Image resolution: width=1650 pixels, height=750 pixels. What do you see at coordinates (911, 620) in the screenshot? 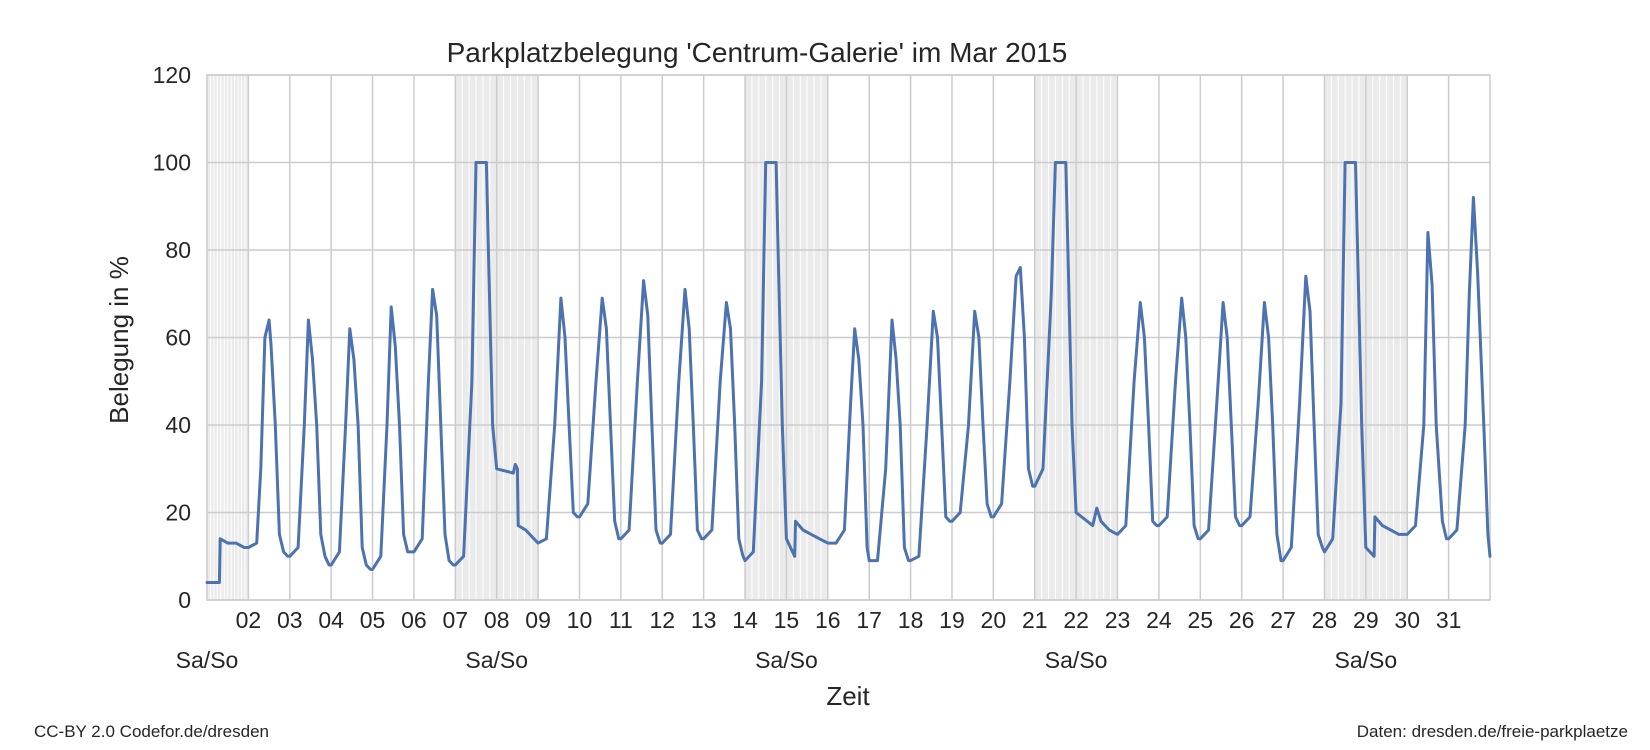
I see `x-tick-label: 18` at bounding box center [911, 620].